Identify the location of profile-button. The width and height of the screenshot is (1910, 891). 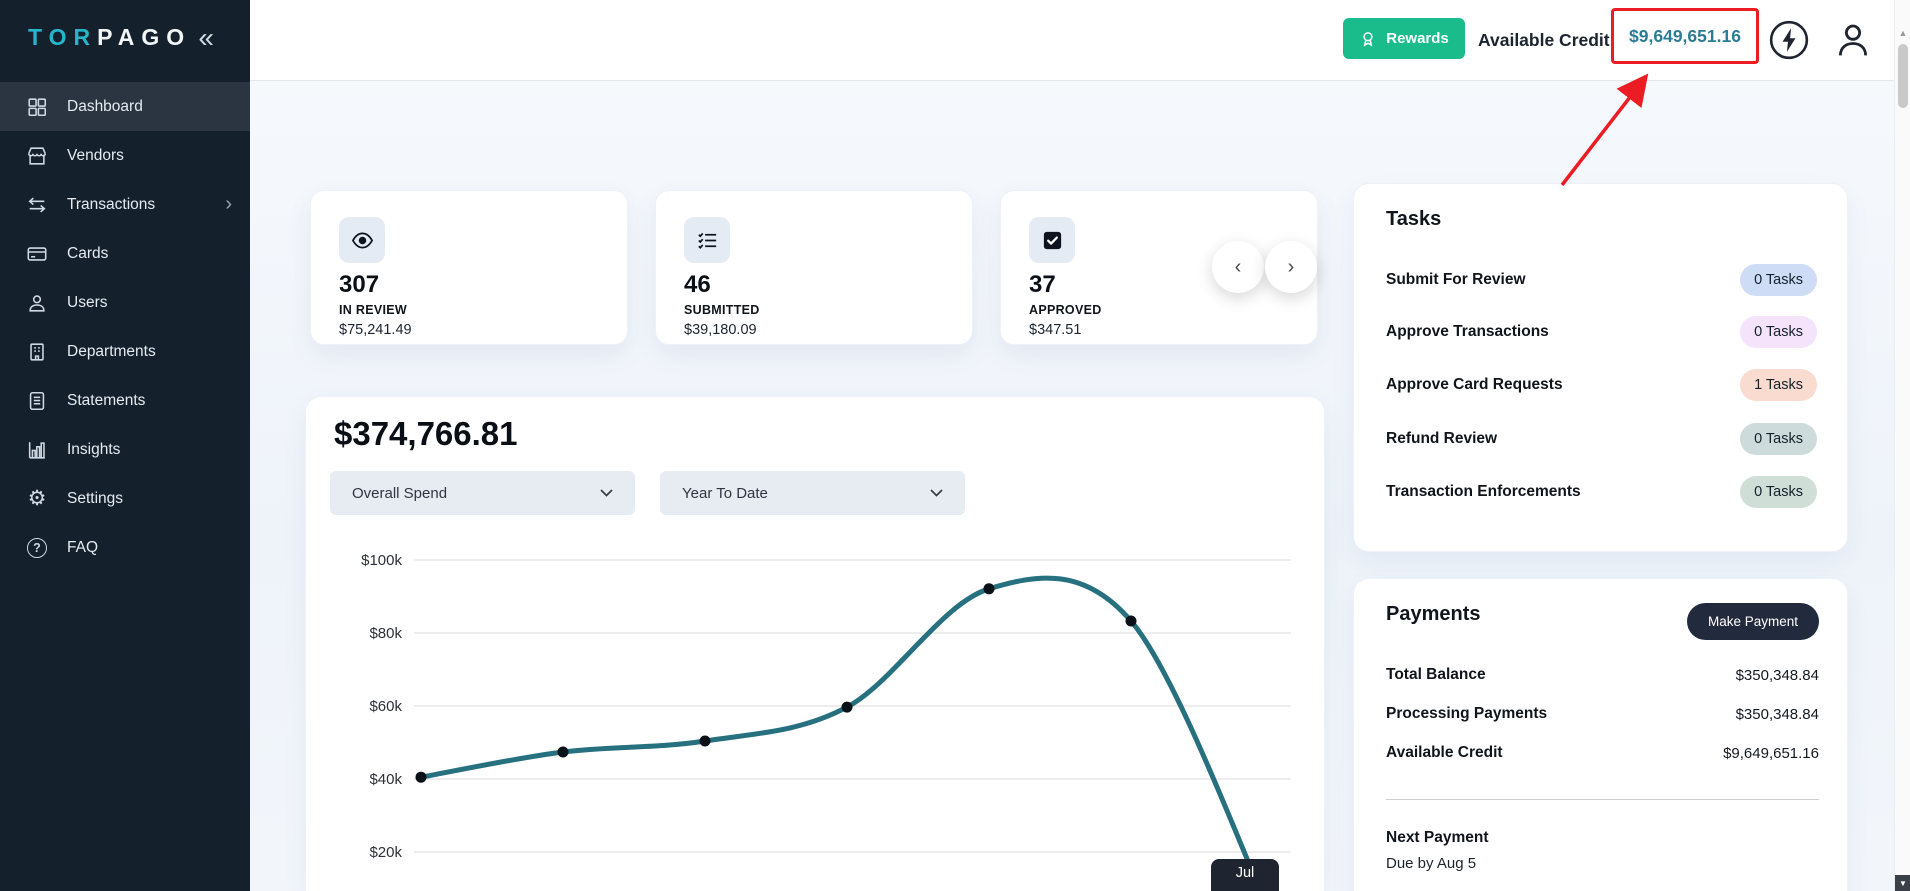
(1854, 40).